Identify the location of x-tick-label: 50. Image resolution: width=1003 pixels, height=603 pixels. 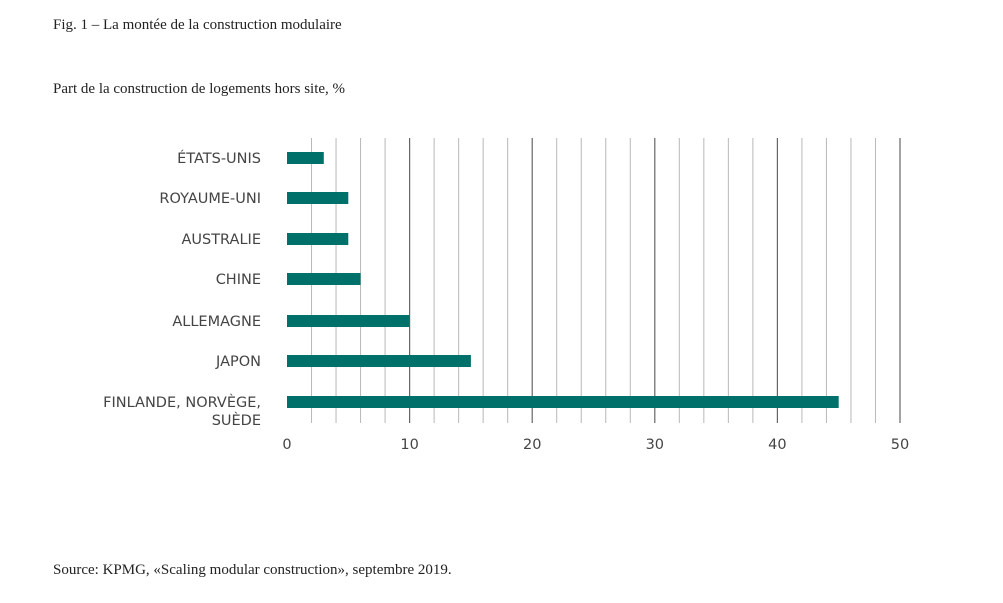
(900, 445).